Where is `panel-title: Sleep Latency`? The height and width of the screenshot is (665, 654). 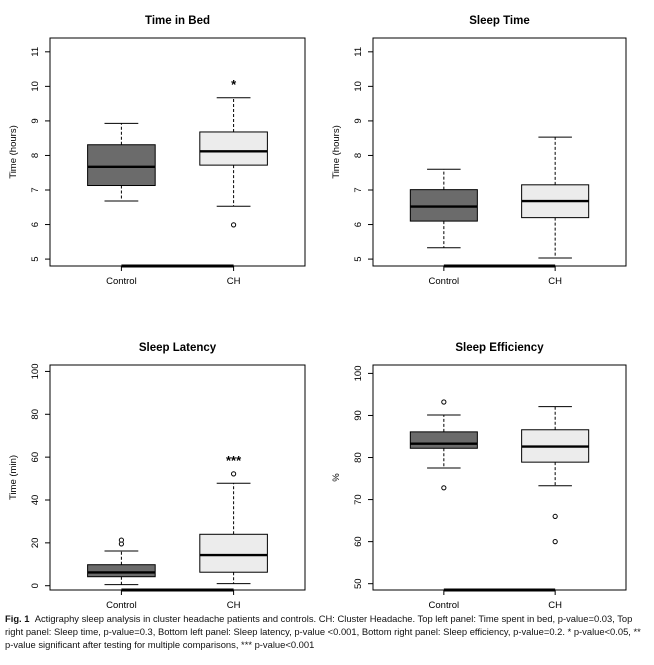 panel-title: Sleep Latency is located at coordinates (178, 348).